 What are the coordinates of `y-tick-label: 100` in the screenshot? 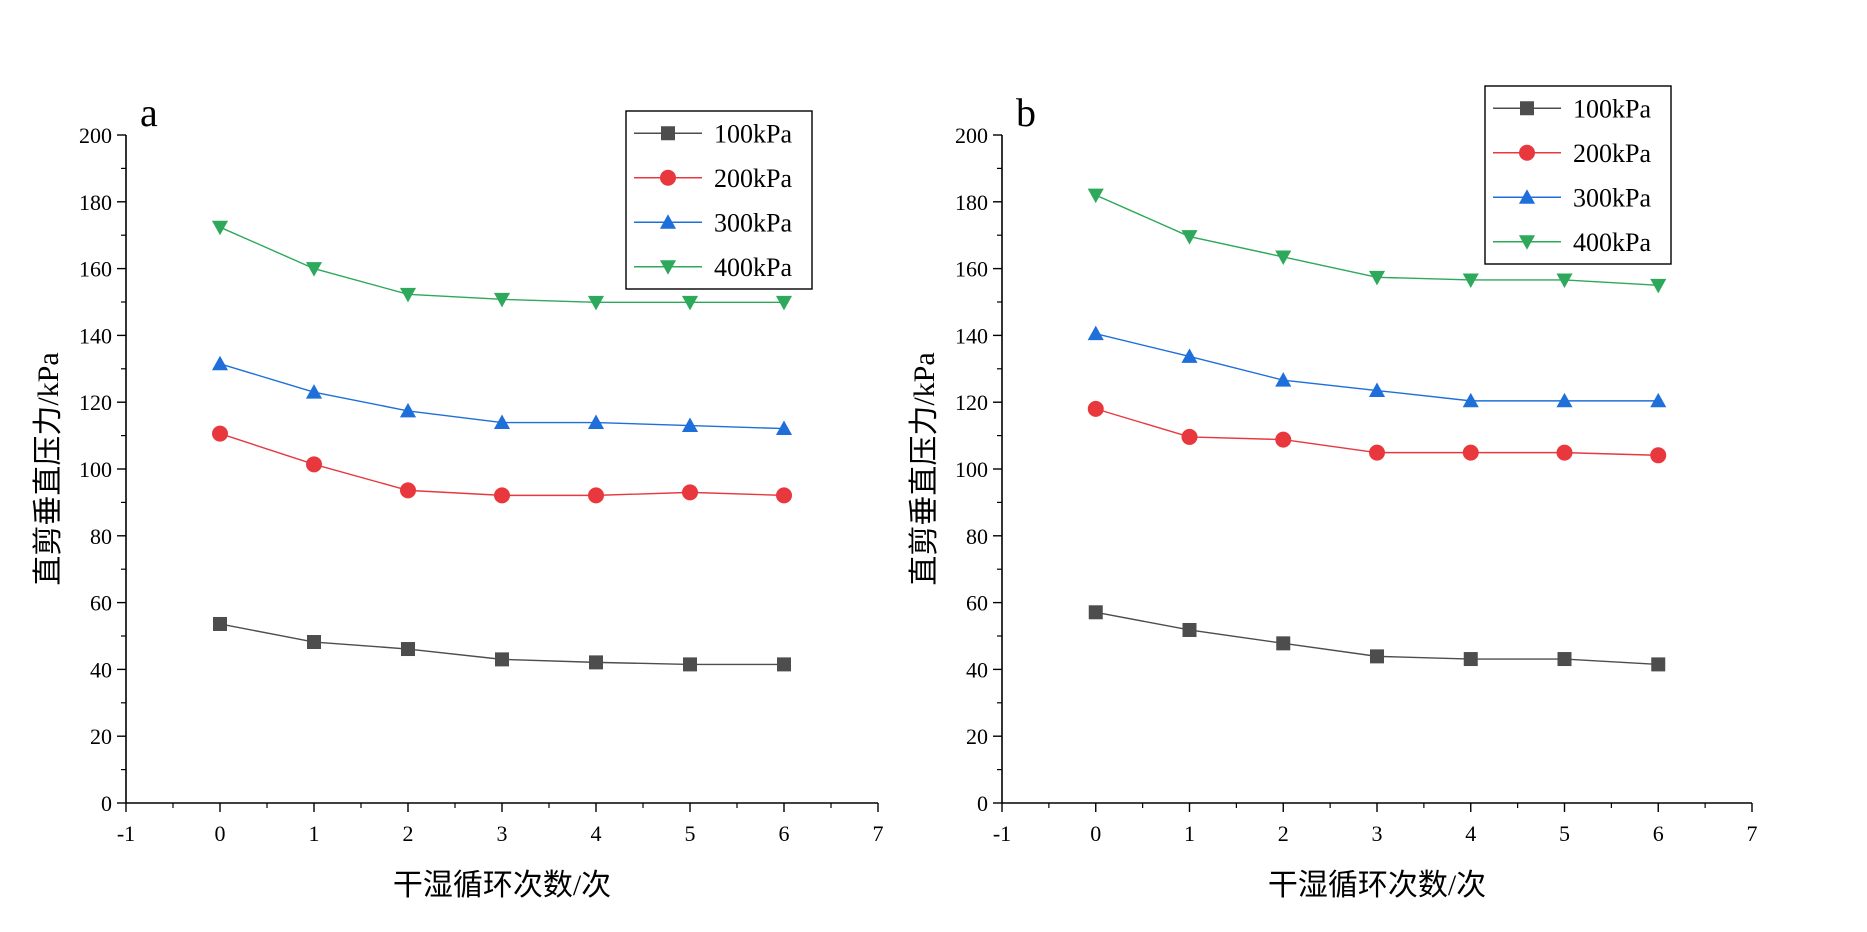 It's located at (95, 469).